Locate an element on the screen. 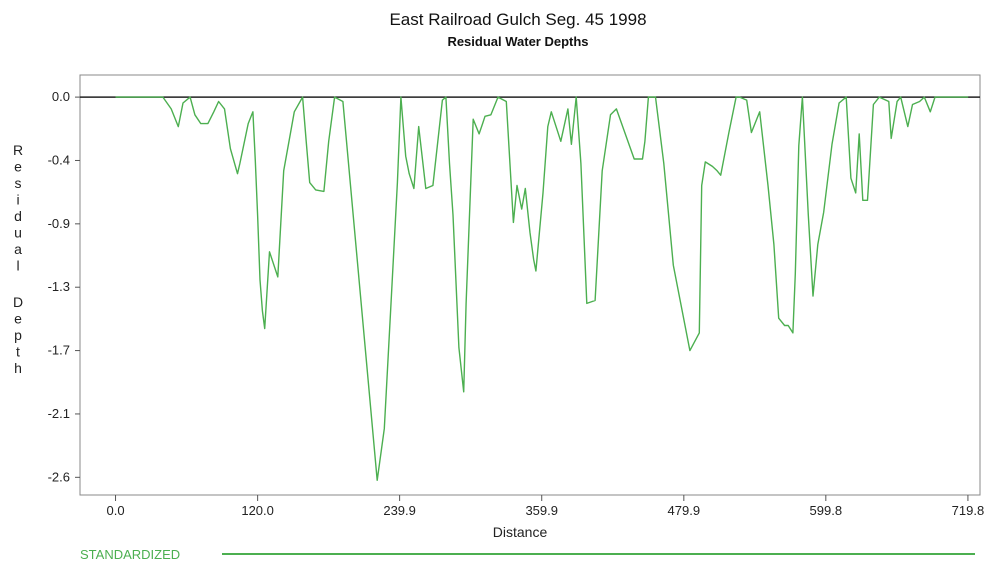 This screenshot has width=984, height=565. y-axis-ticks: 0.0 -0.4 -0.9 -1.3 -1.7 -2.1 -2.6 is located at coordinates (64, 286).